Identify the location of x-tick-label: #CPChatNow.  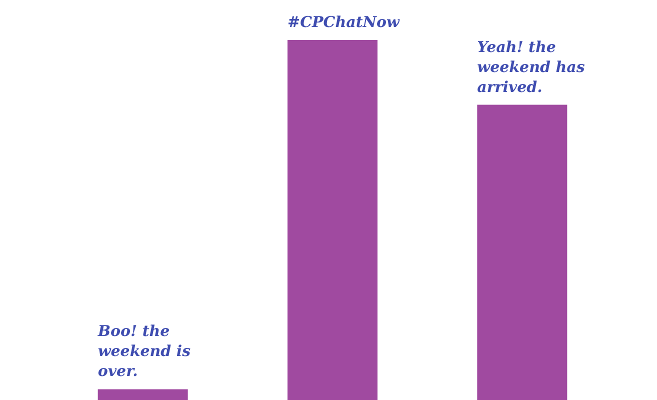
(344, 22).